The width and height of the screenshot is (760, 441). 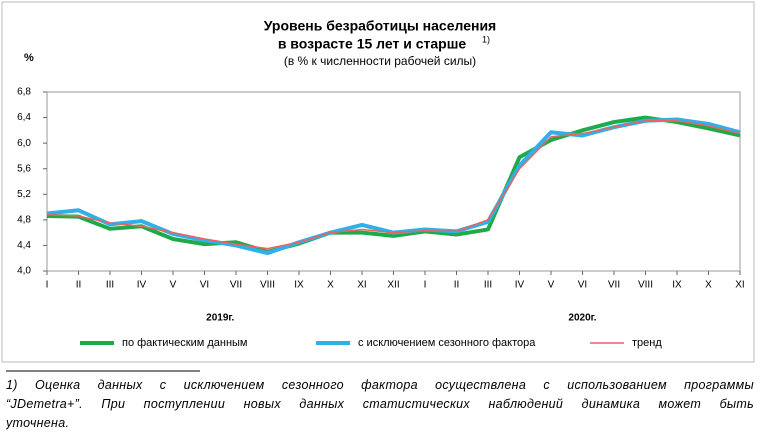 What do you see at coordinates (582, 318) in the screenshot?
I see `year-label: 2020г.` at bounding box center [582, 318].